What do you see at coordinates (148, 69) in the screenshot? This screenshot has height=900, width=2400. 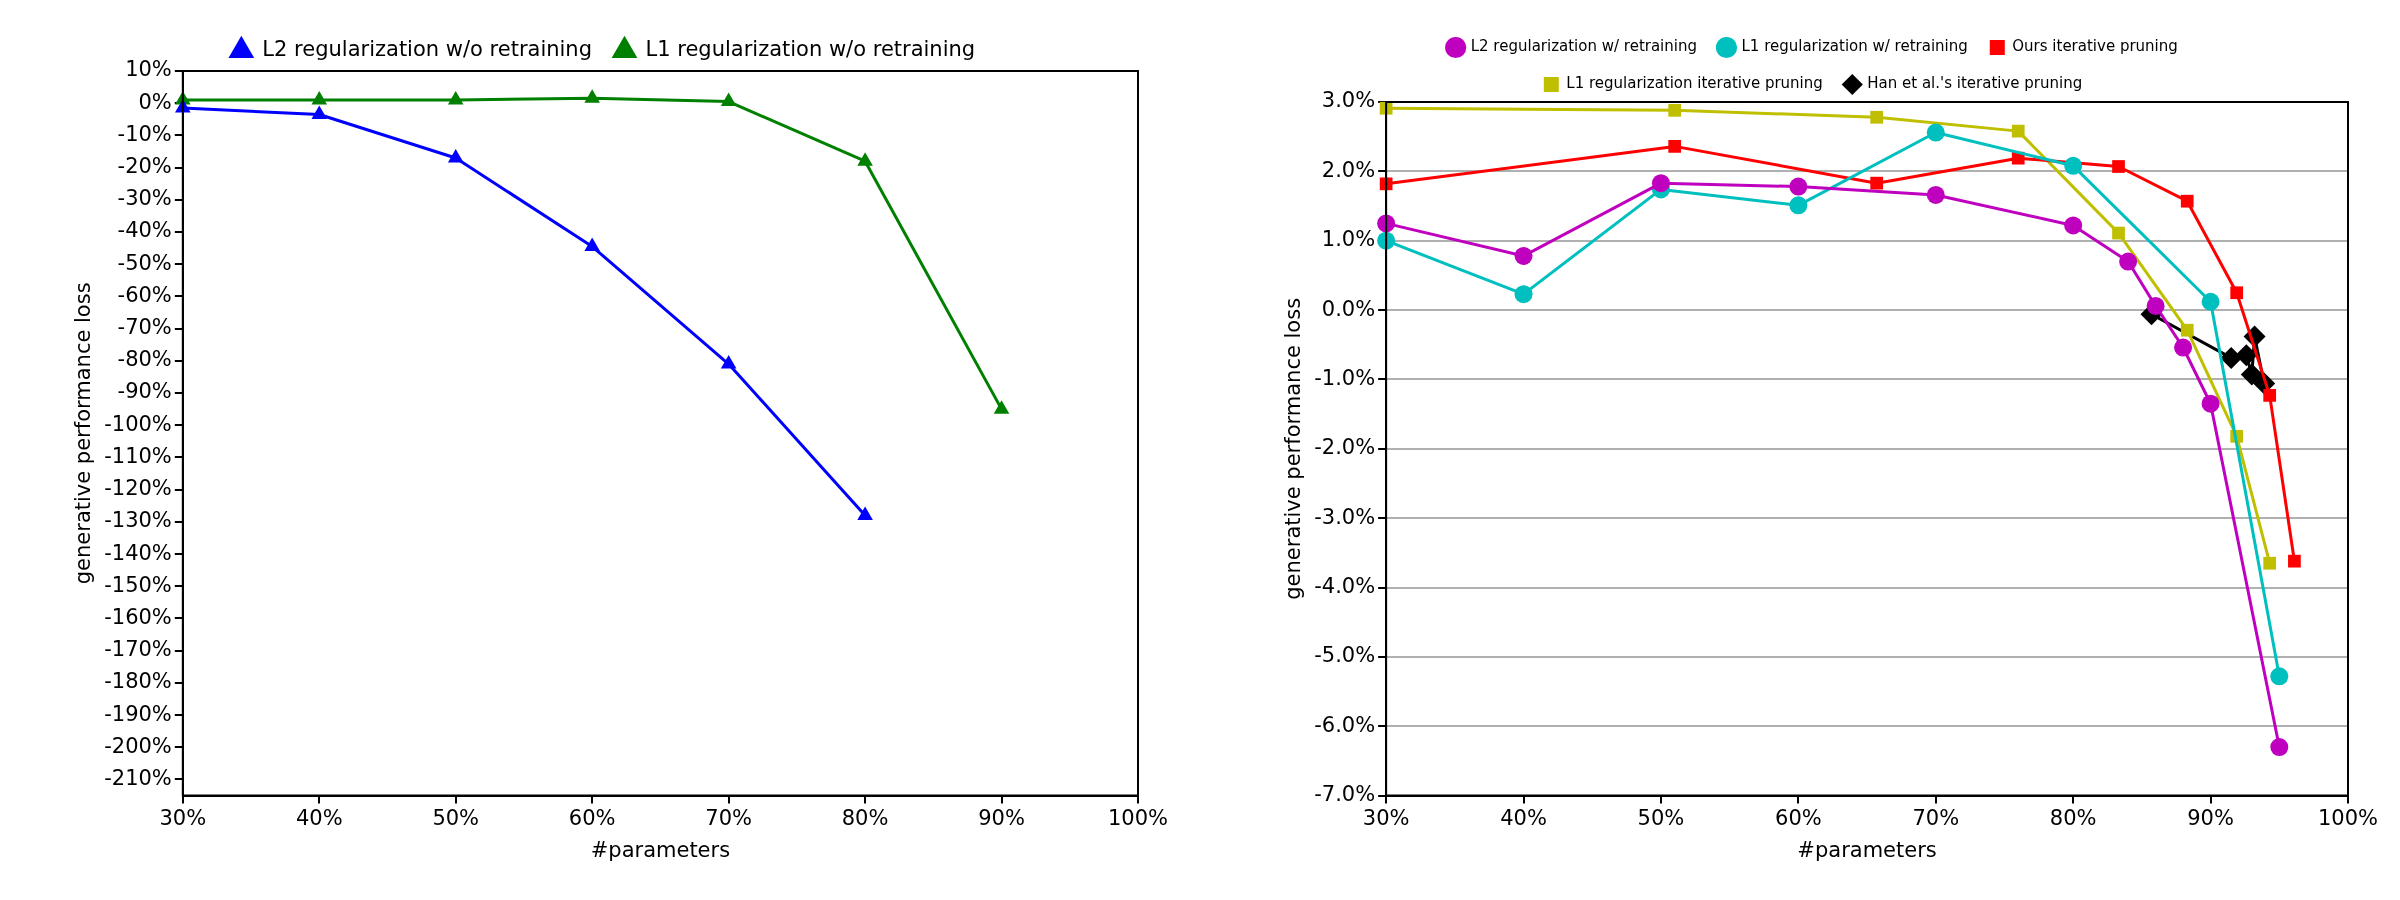 I see `y-tick-label: 10%` at bounding box center [148, 69].